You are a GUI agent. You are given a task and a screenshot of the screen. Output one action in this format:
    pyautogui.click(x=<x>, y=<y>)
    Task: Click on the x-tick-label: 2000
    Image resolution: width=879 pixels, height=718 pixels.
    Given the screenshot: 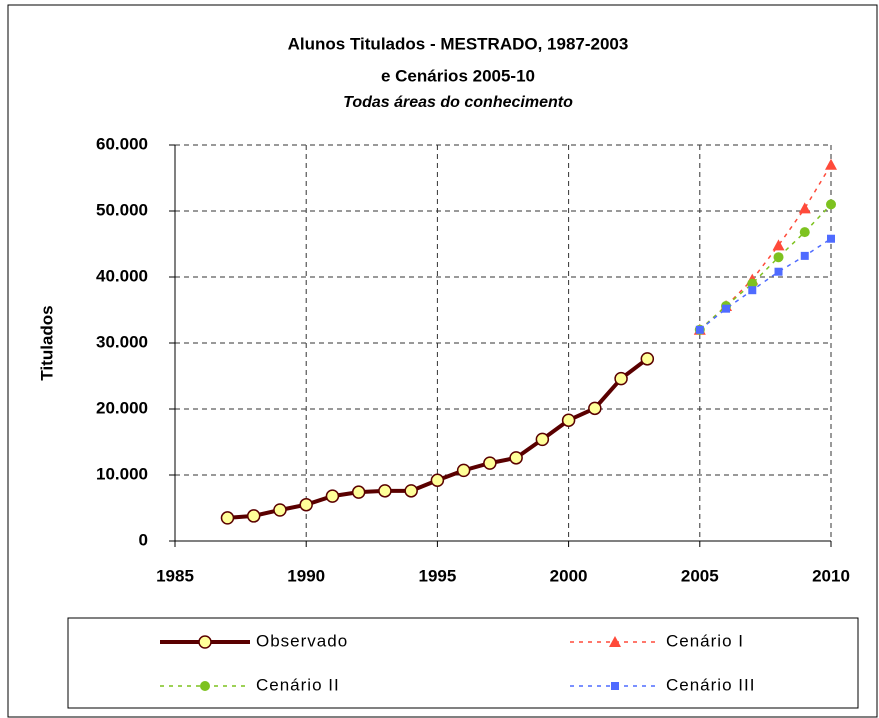 What is the action you would take?
    pyautogui.click(x=569, y=575)
    